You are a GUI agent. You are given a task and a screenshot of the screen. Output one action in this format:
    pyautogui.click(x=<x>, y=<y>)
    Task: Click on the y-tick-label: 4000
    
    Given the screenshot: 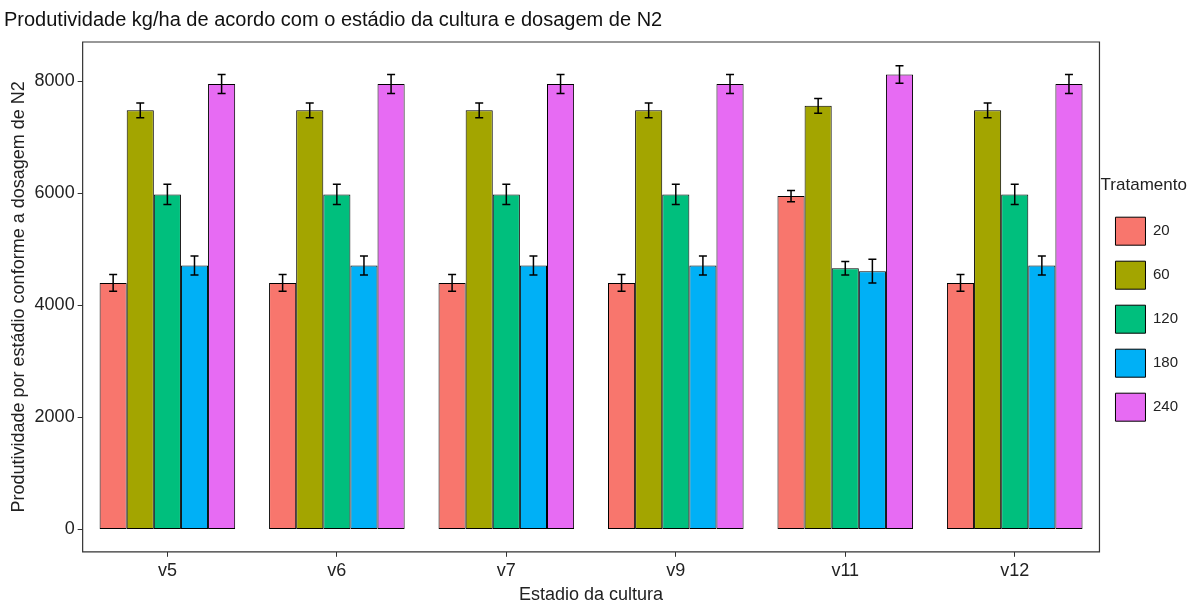 What is the action you would take?
    pyautogui.click(x=54, y=304)
    